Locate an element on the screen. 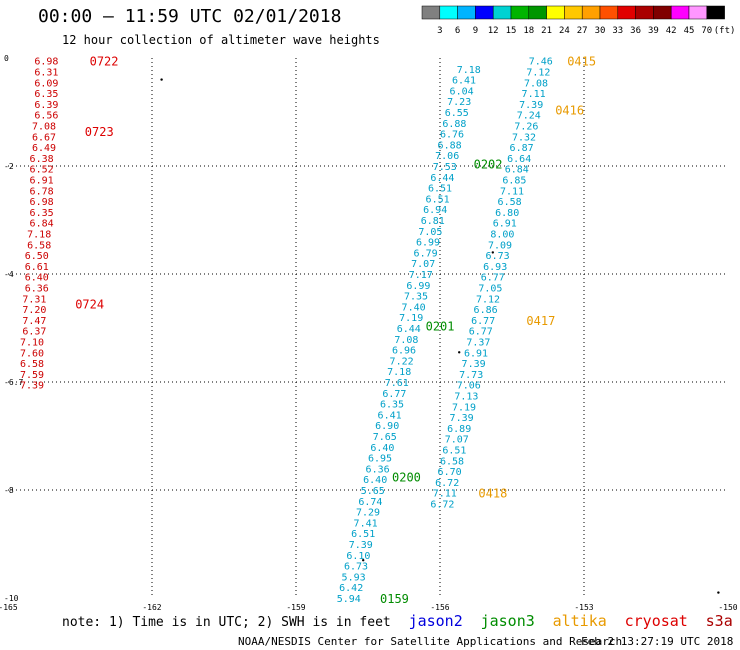 The height and width of the screenshot is (650, 740). swh-value-cryosat: 6.50 is located at coordinates (37, 256).